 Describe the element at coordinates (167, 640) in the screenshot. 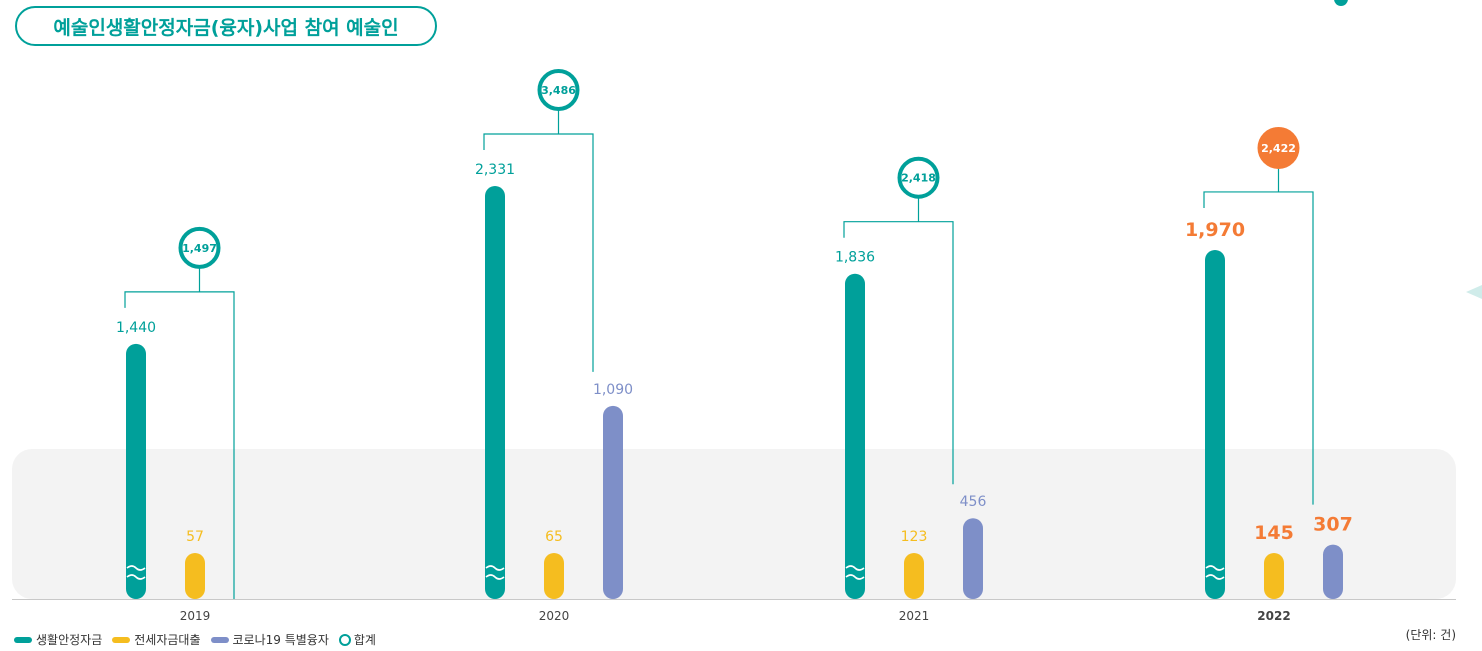

I see `legend-label: 전세자금대출` at that location.